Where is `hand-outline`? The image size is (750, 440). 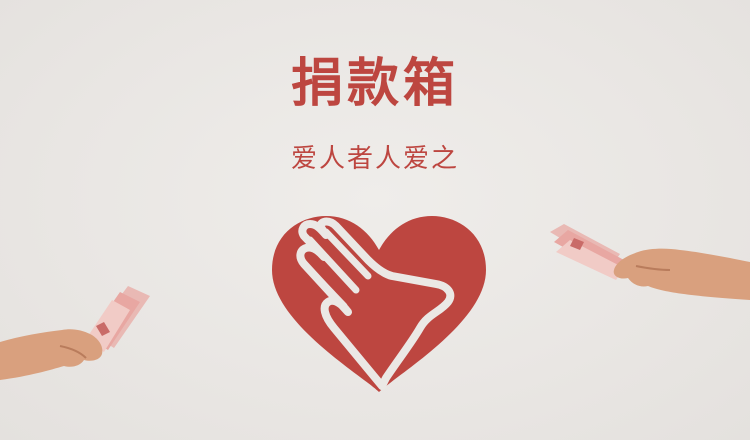
hand-outline is located at coordinates (375, 303).